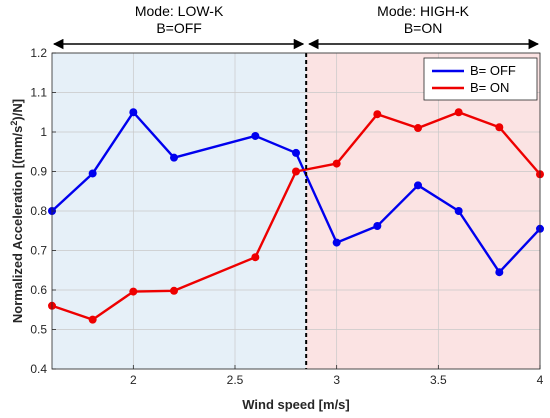 This screenshot has height=418, width=550. What do you see at coordinates (43, 132) in the screenshot?
I see `y-tick-label-6: 1` at bounding box center [43, 132].